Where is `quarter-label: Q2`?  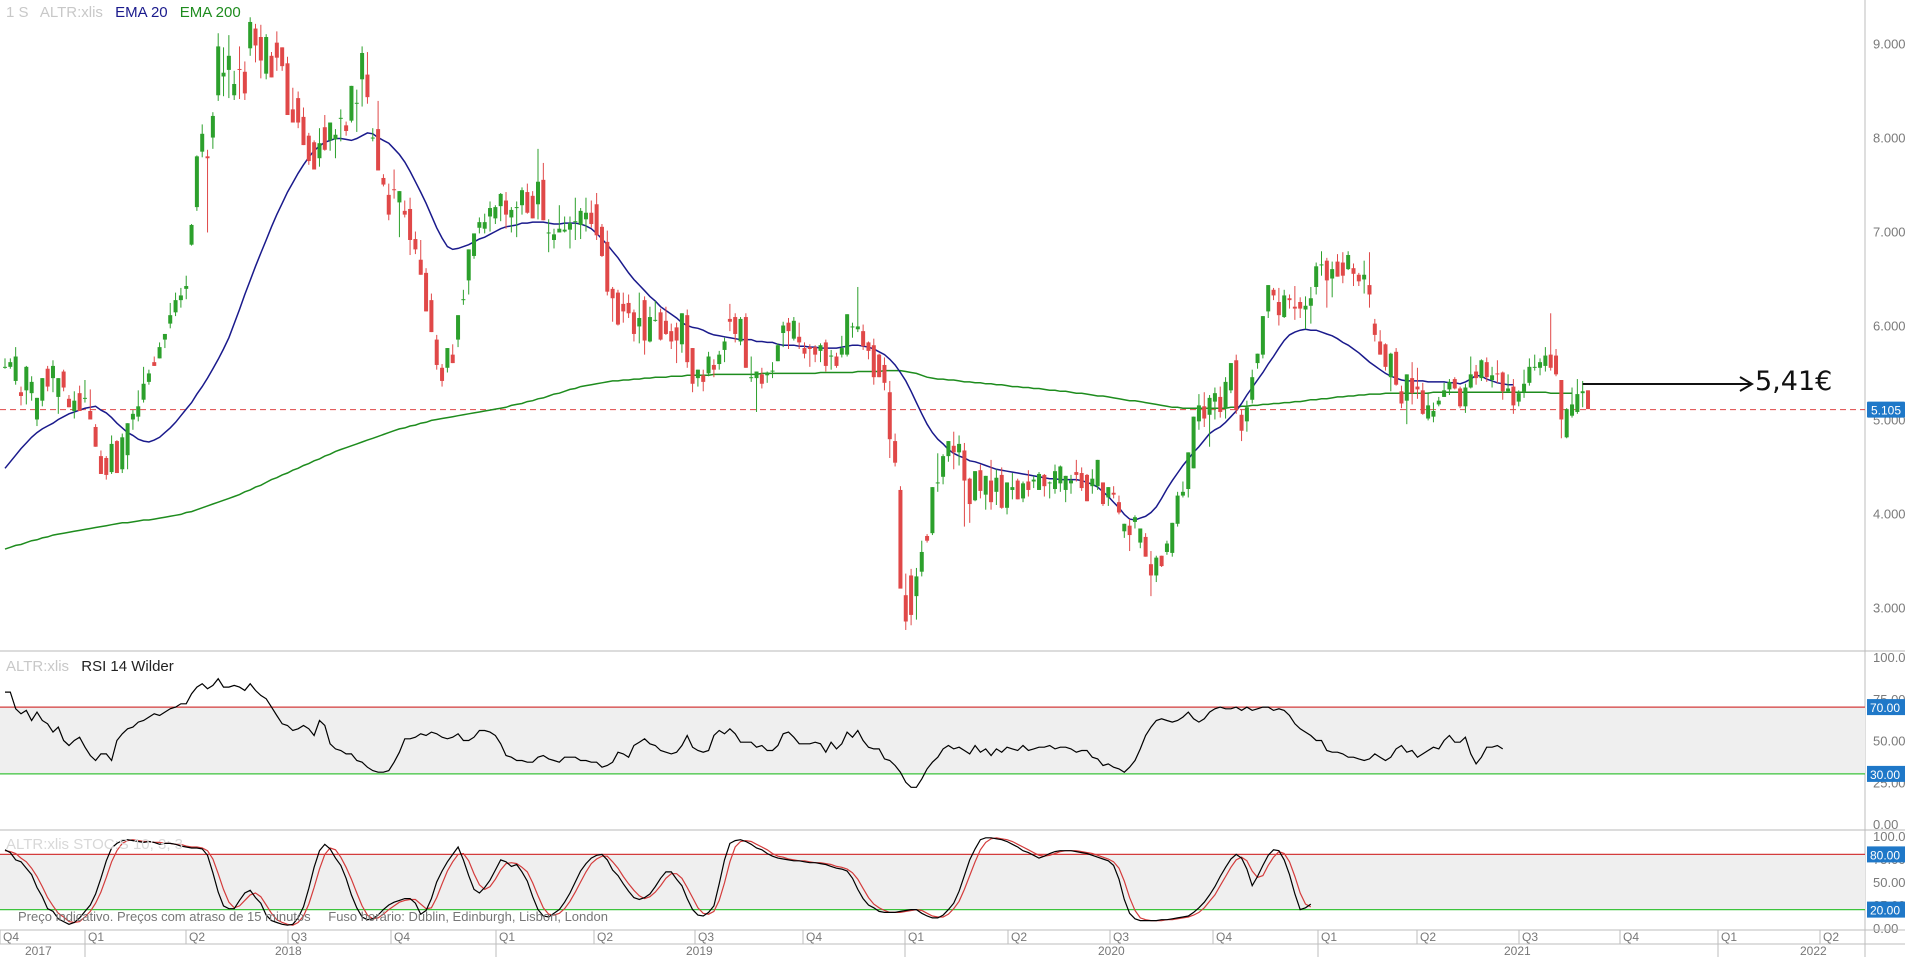 quarter-label: Q2 is located at coordinates (1428, 937).